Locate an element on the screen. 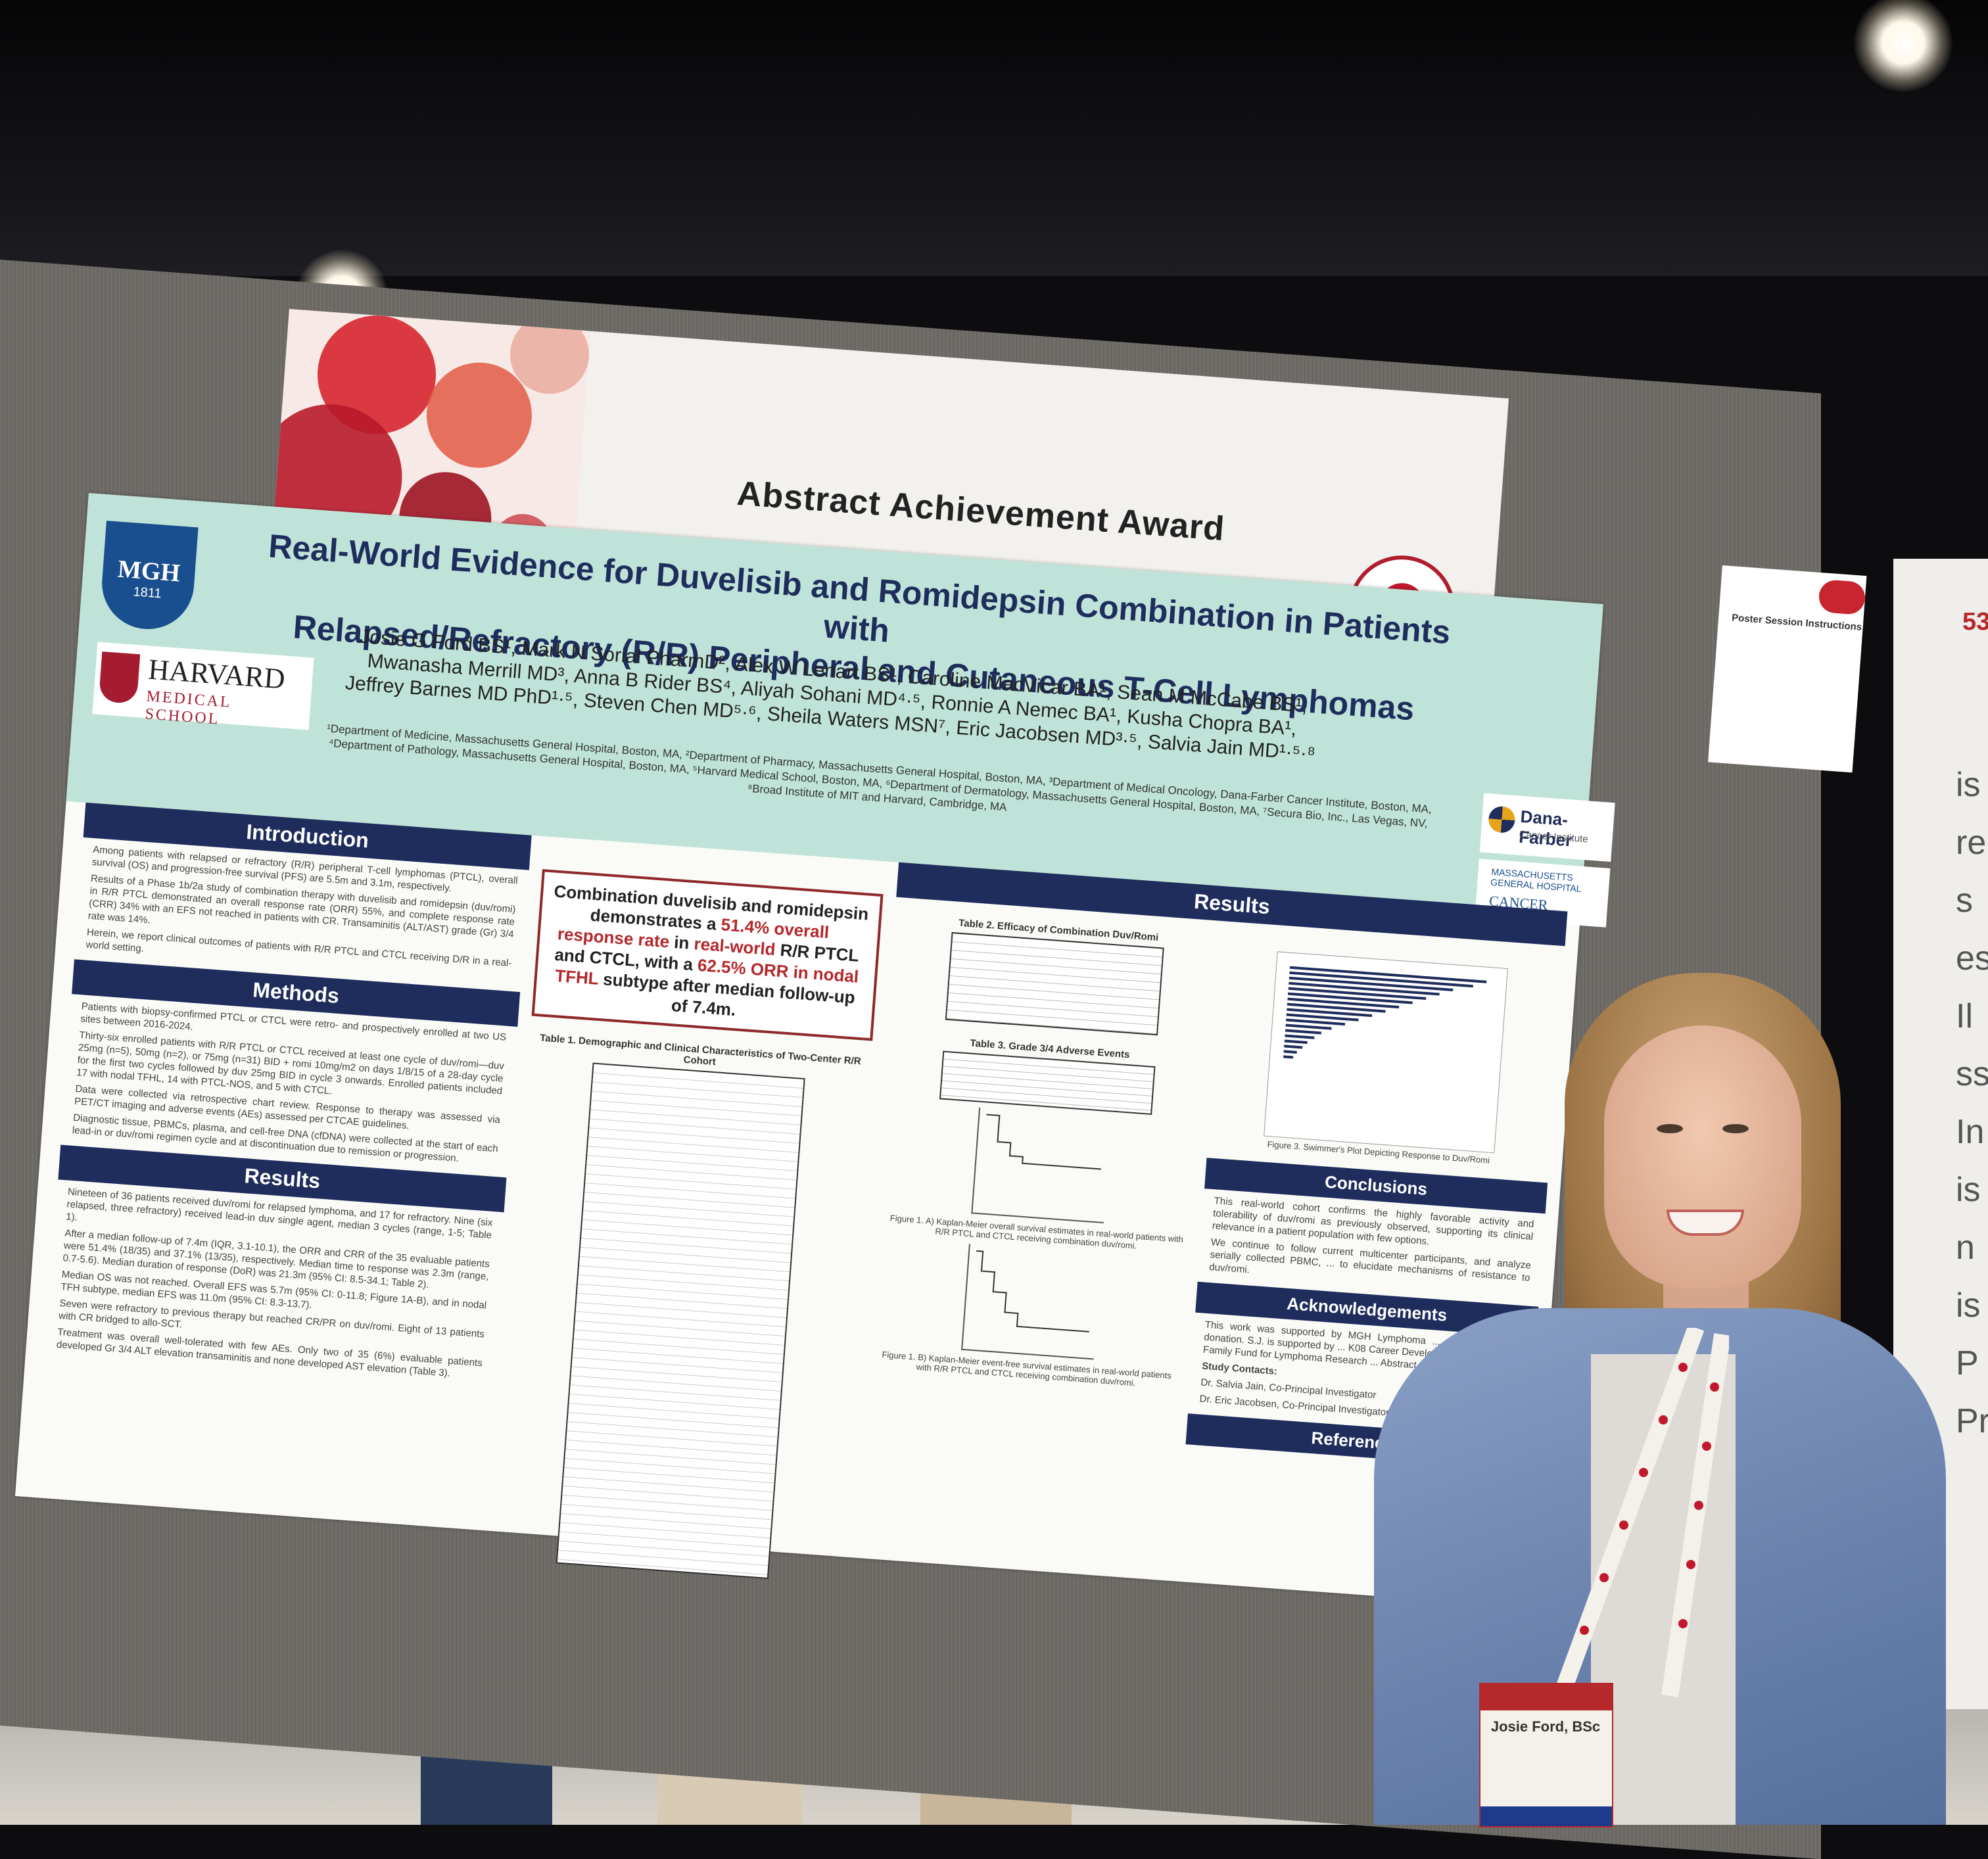 The width and height of the screenshot is (1988, 1859). adjacent-poster-text: is re s es Il ss In is n is P Pr is located at coordinates (1972, 1103).